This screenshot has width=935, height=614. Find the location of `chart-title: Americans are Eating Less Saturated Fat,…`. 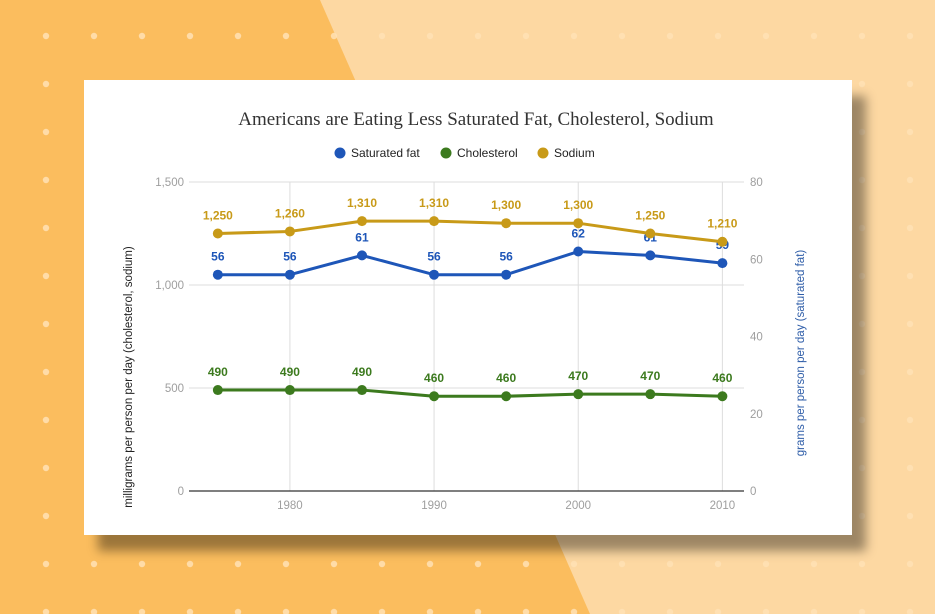

chart-title: Americans are Eating Less Saturated Fat,… is located at coordinates (476, 119).